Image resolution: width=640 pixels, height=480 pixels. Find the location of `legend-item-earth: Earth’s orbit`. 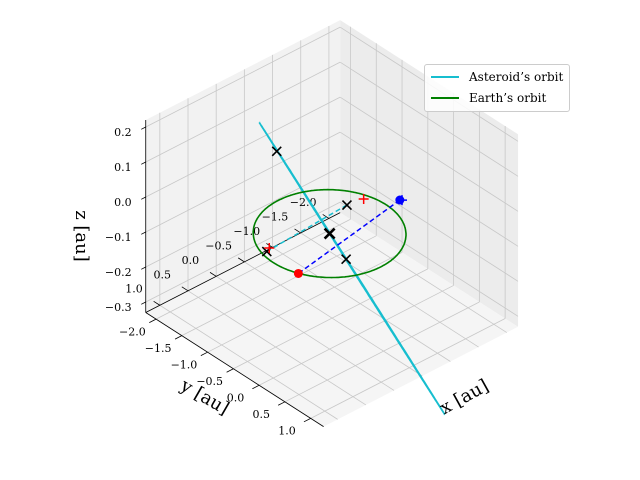

legend-item-earth: Earth’s orbit is located at coordinates (488, 98).